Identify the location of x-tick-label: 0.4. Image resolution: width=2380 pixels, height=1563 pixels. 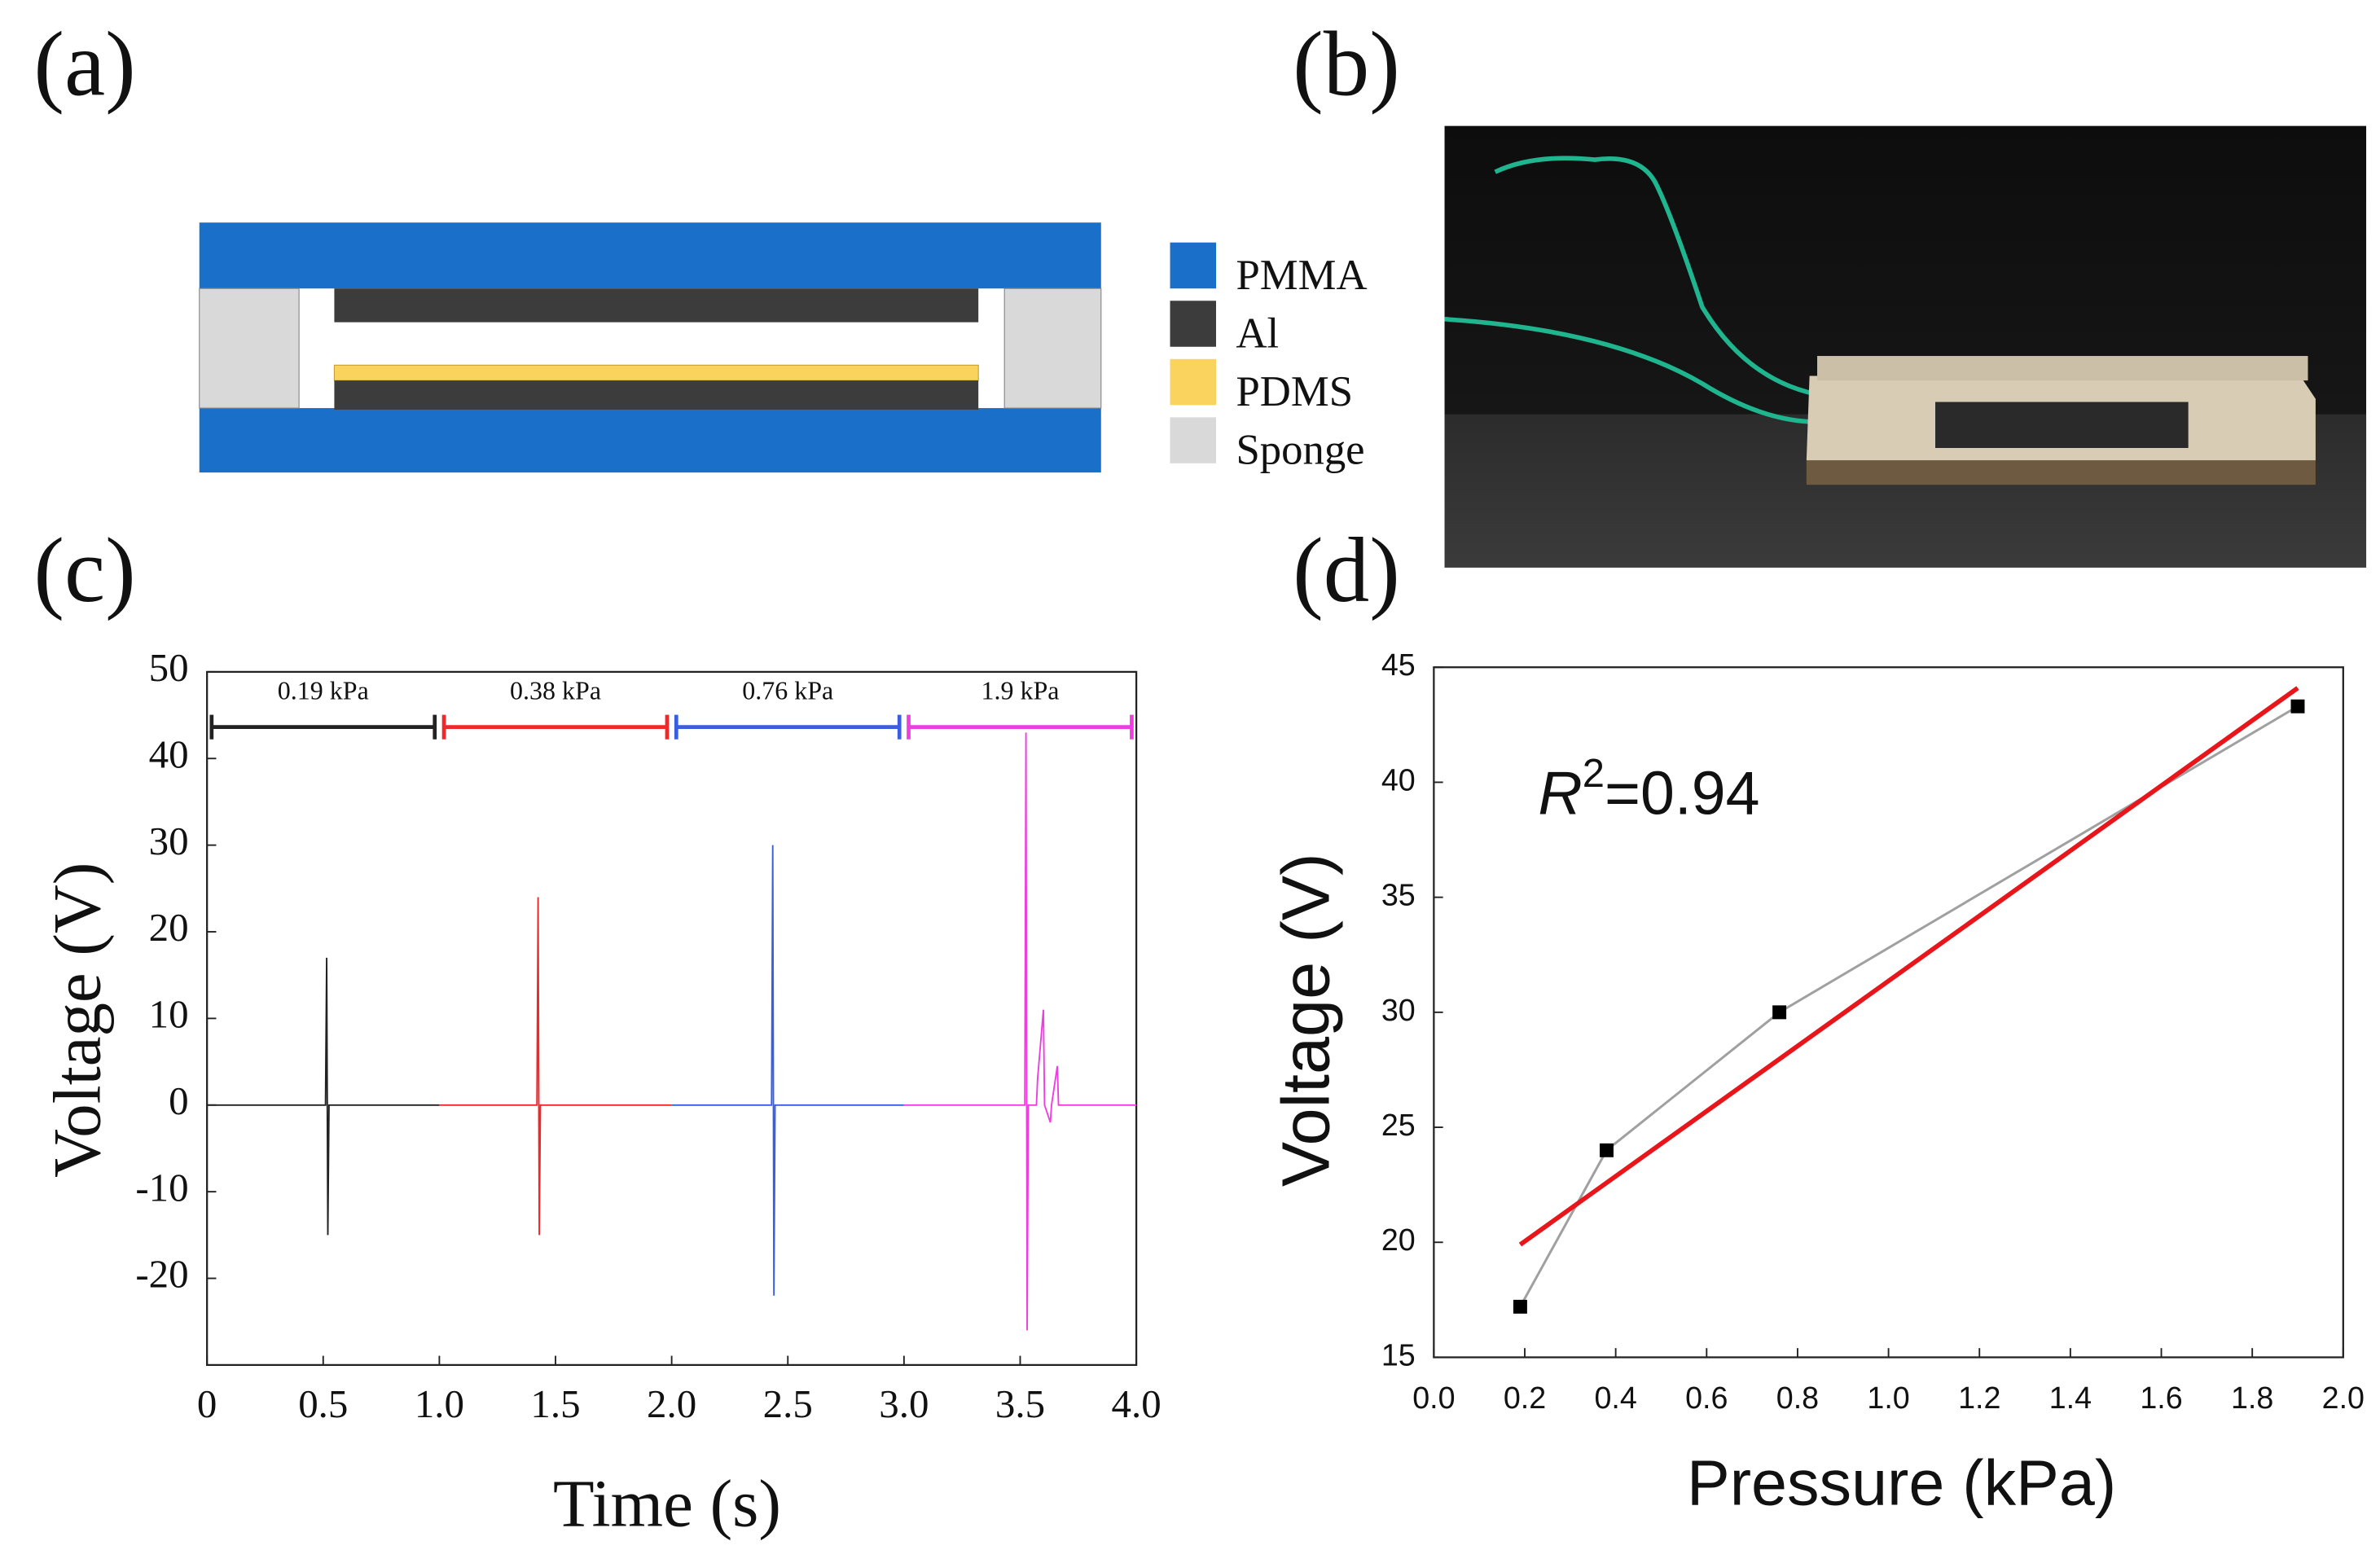
(1615, 1398).